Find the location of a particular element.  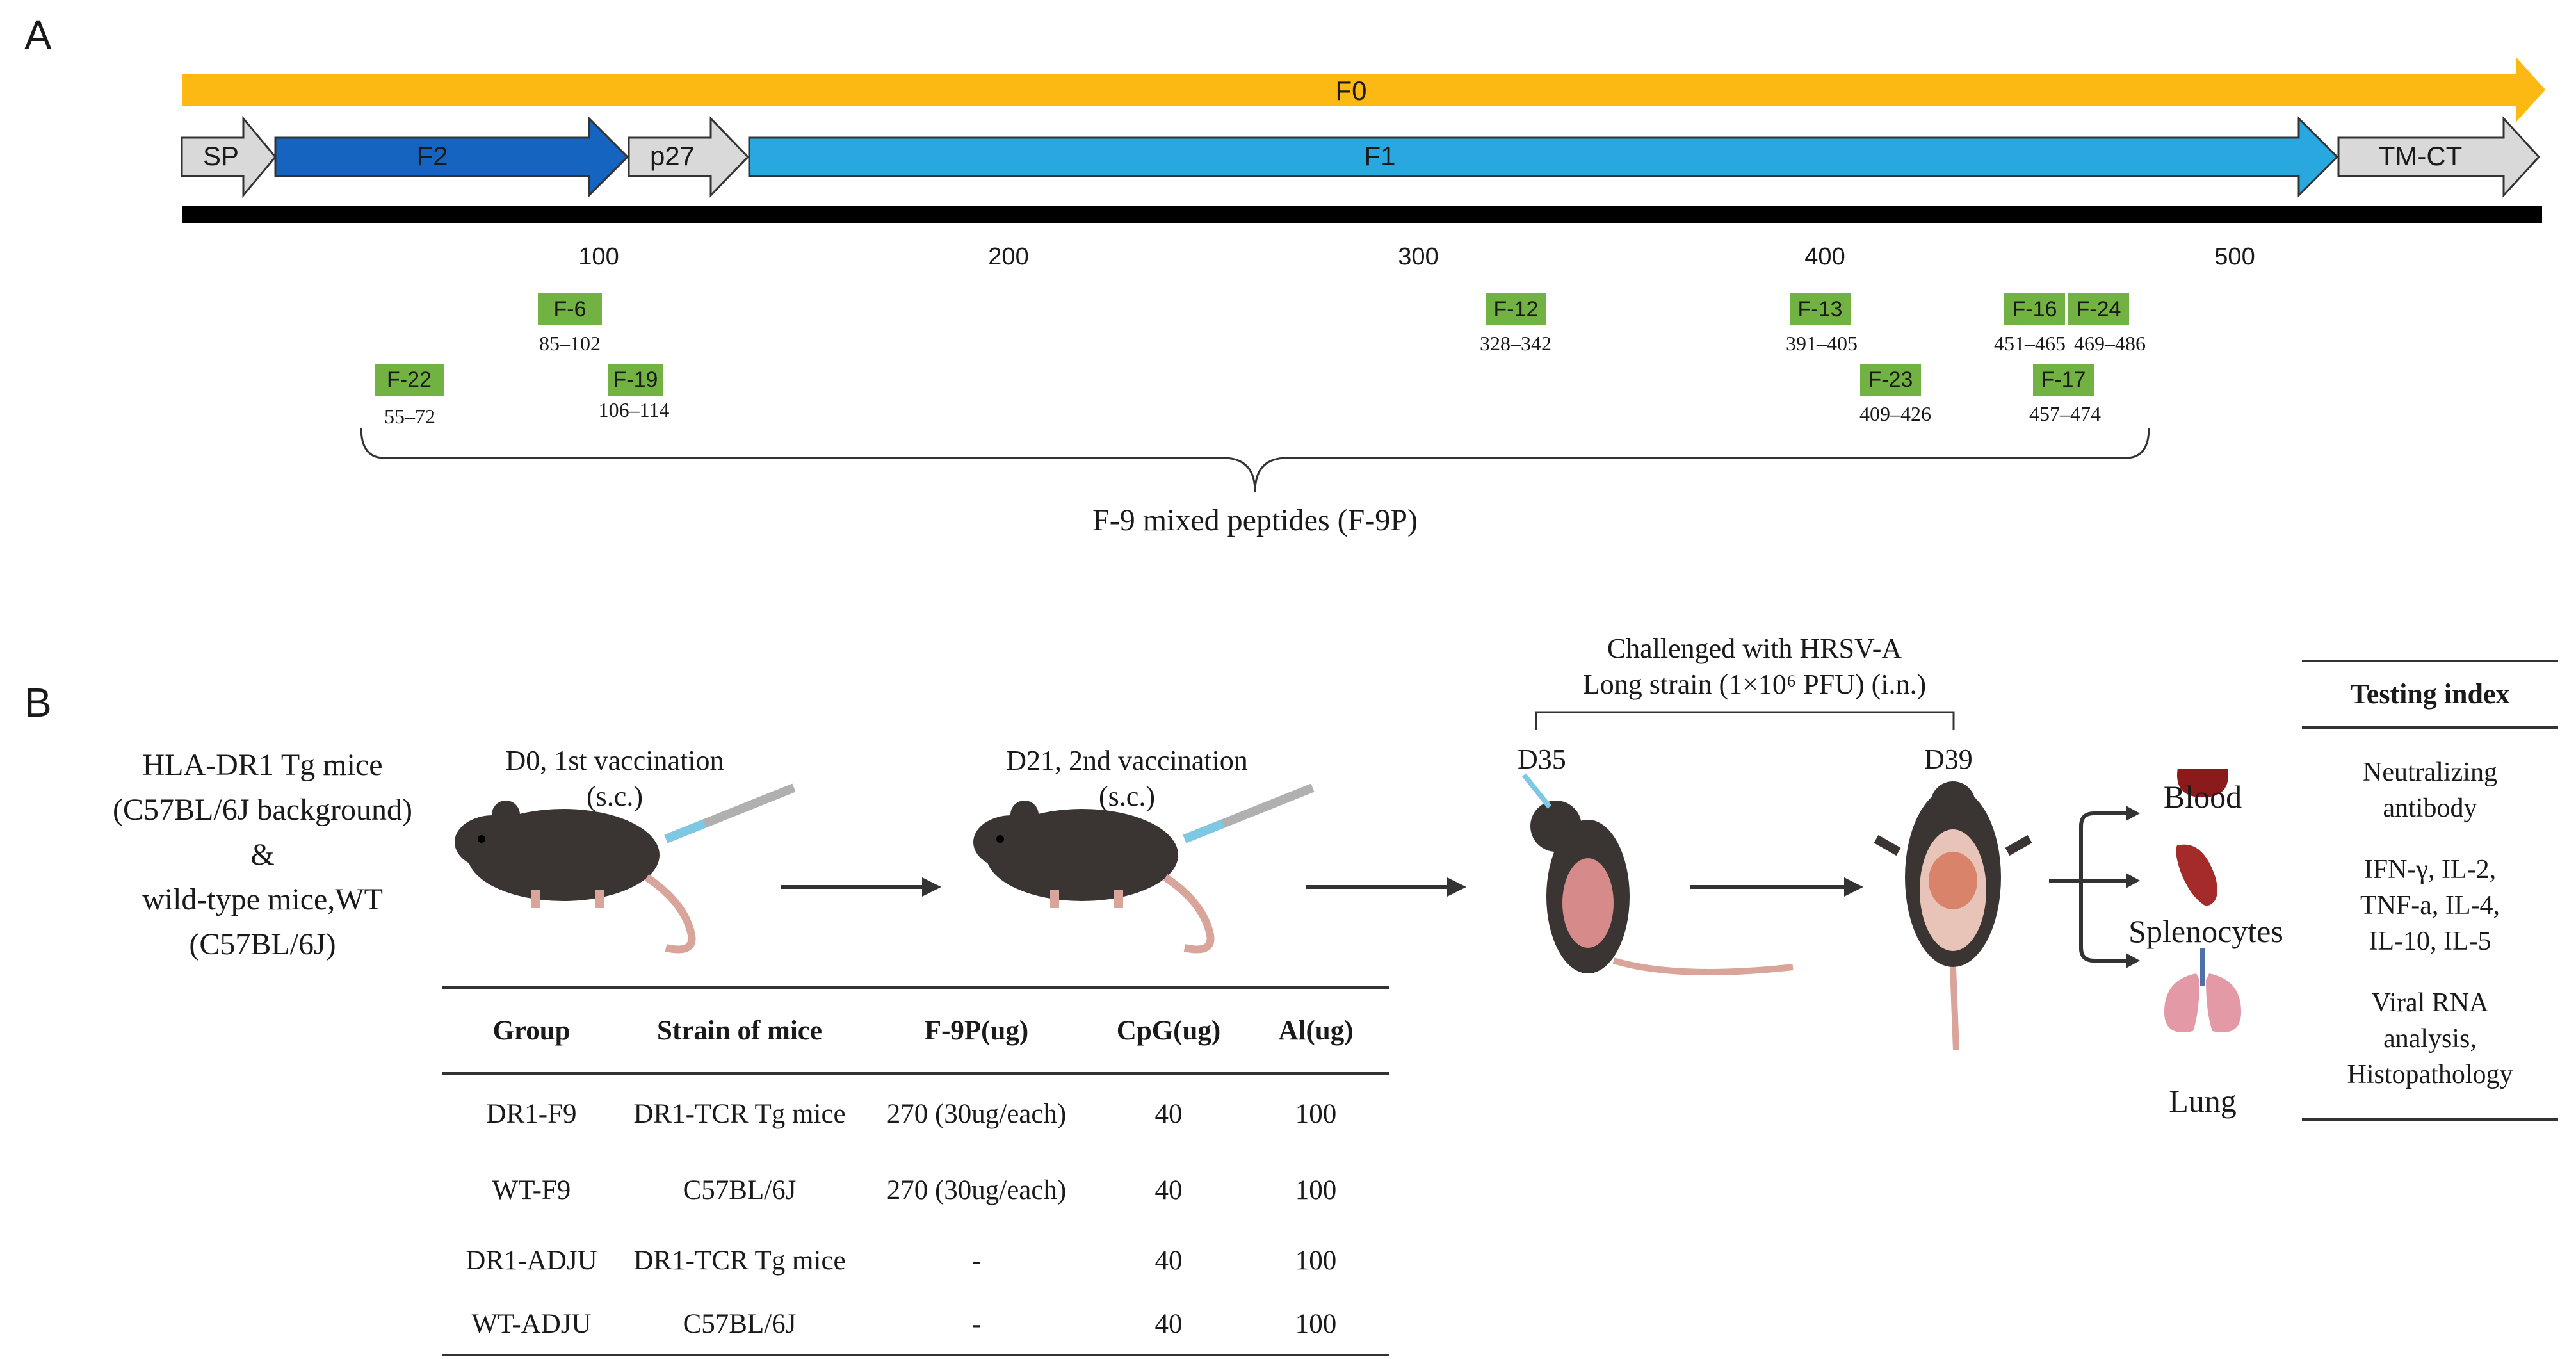

testing-line: antibody is located at coordinates (2430, 808).